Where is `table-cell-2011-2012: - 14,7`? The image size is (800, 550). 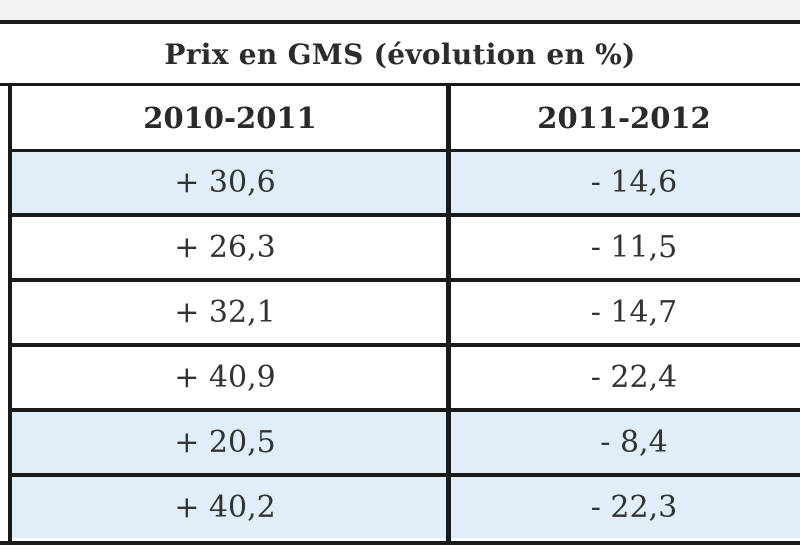 table-cell-2011-2012: - 14,7 is located at coordinates (634, 312).